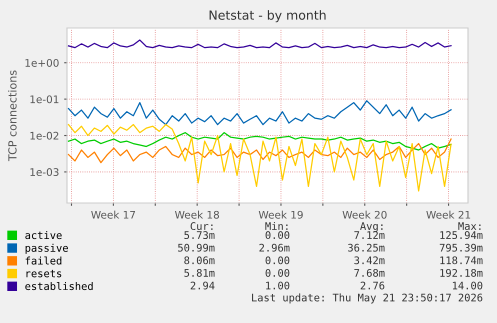  Describe the element at coordinates (364, 214) in the screenshot. I see `x-tick-label: Week 20` at that location.